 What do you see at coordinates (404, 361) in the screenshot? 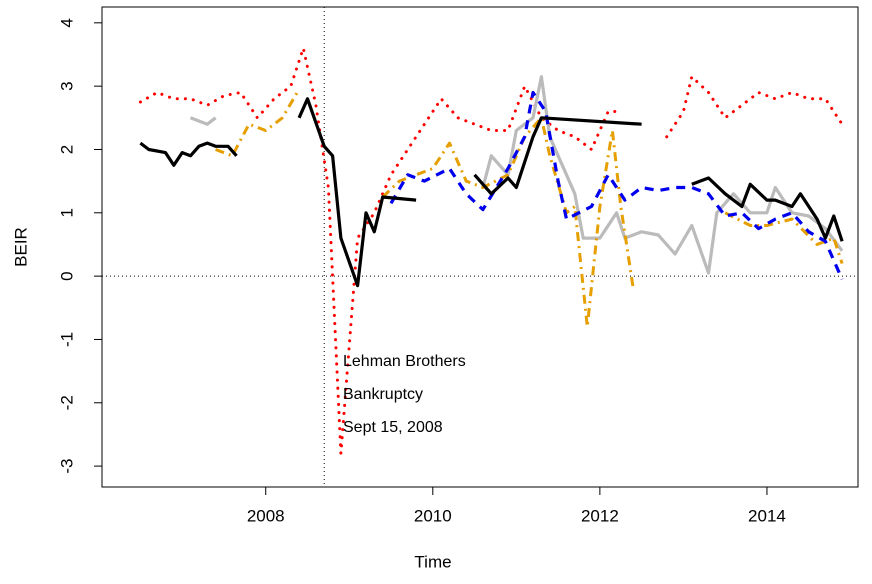
I see `annotation: Lehman Brothers` at bounding box center [404, 361].